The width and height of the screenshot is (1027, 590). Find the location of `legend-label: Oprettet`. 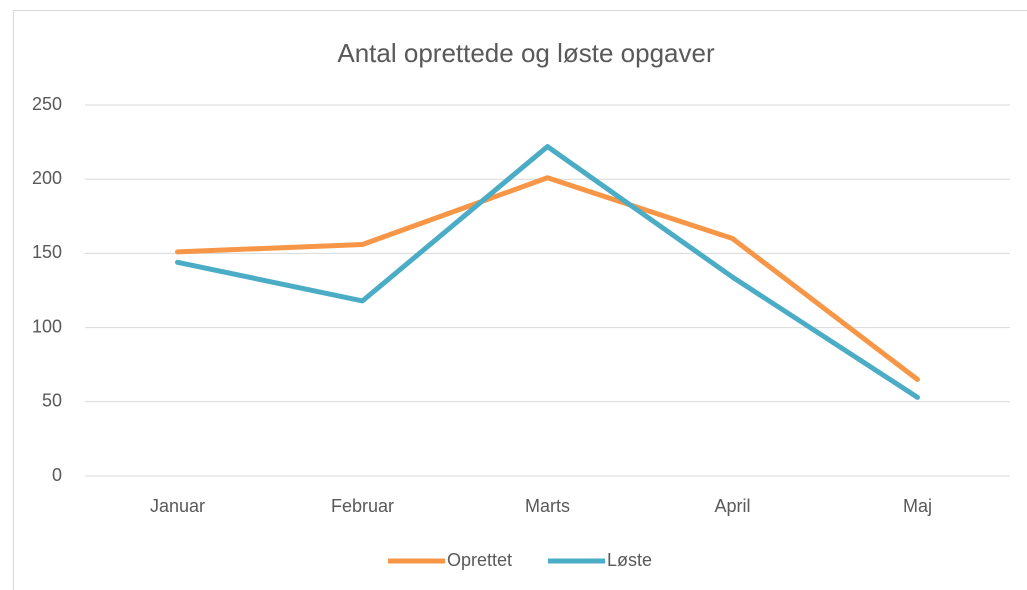

legend-label: Oprettet is located at coordinates (479, 560).